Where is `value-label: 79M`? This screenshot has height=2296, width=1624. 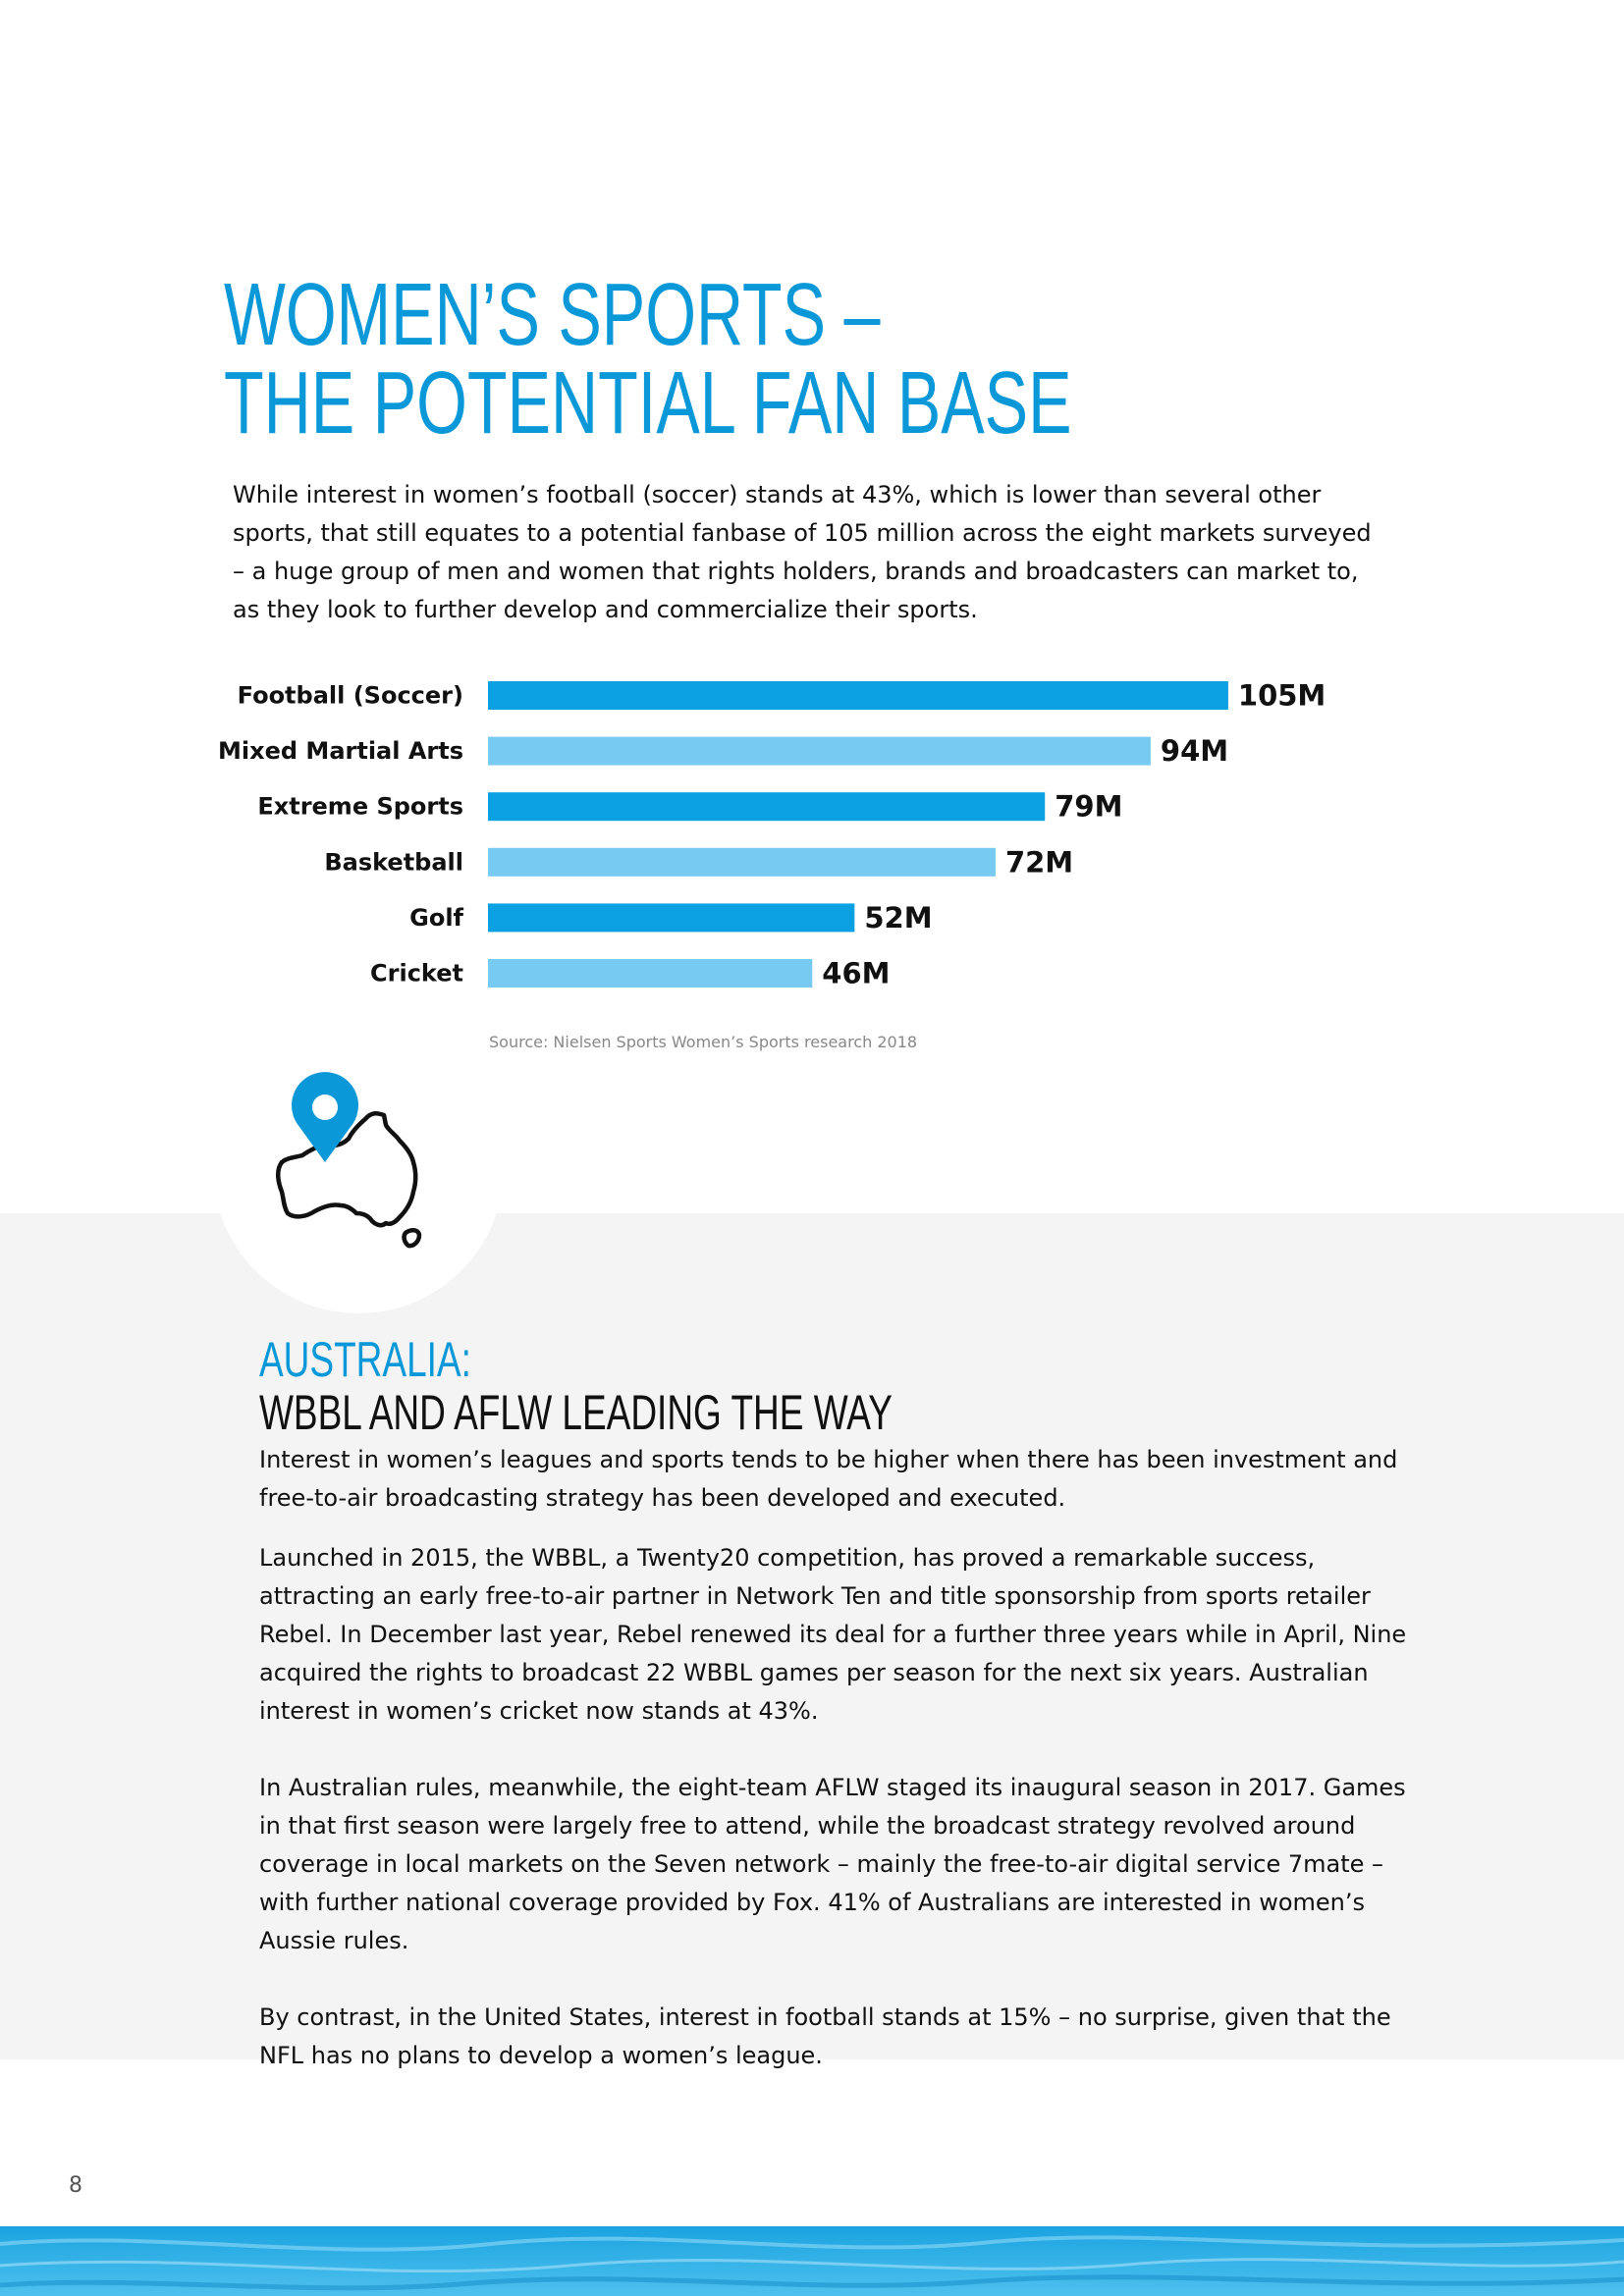 value-label: 79M is located at coordinates (1088, 807).